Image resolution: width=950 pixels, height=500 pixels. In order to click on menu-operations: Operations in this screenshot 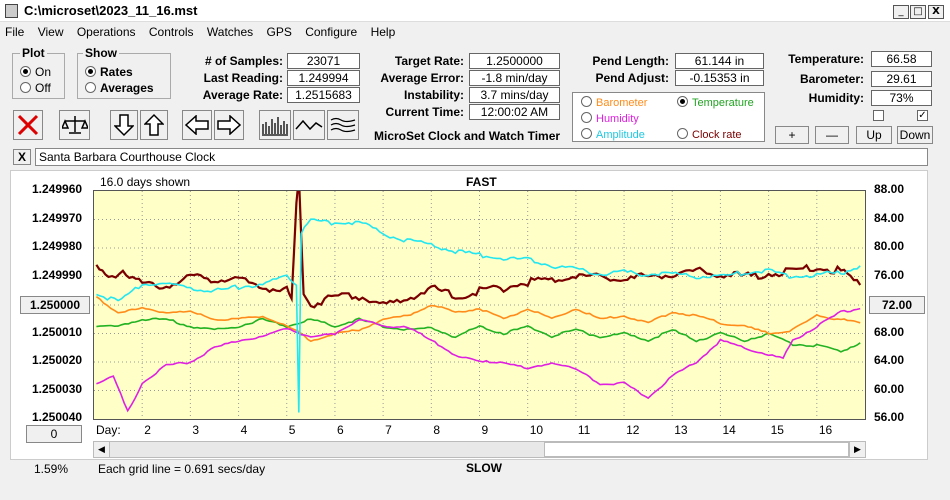, I will do `click(106, 32)`.